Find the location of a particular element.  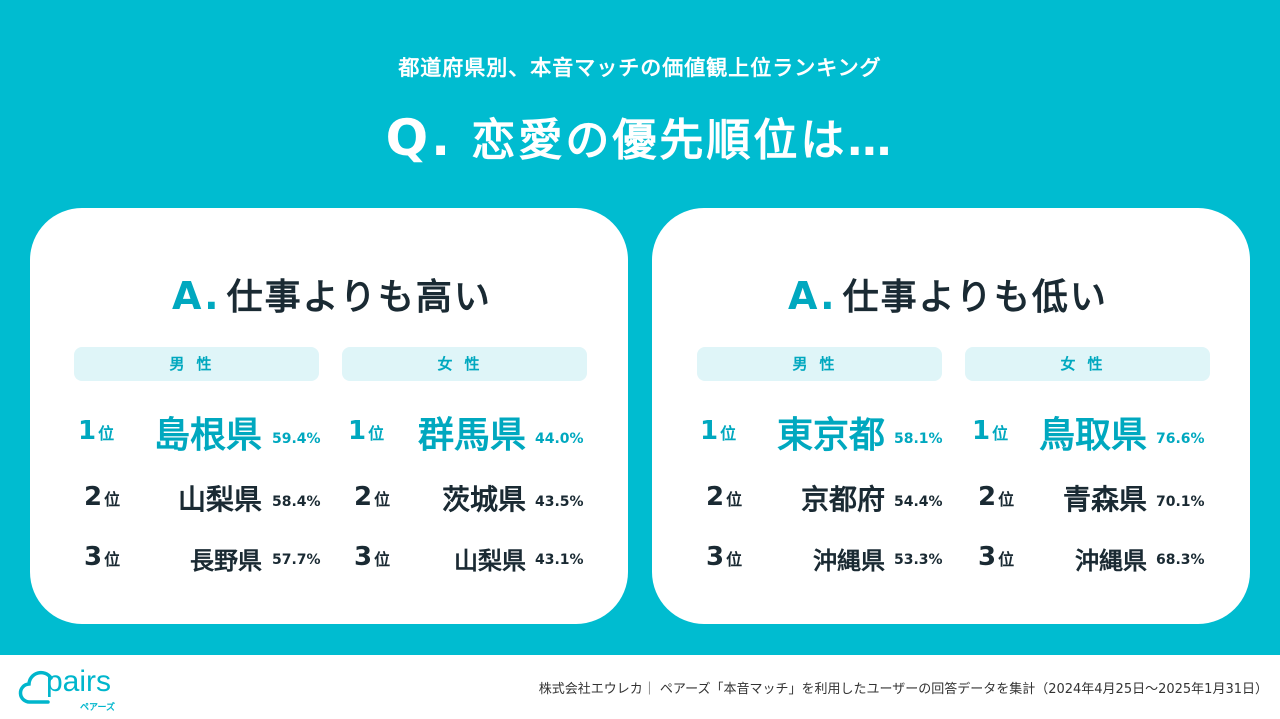

pairs-cloud-icon is located at coordinates (35, 687).